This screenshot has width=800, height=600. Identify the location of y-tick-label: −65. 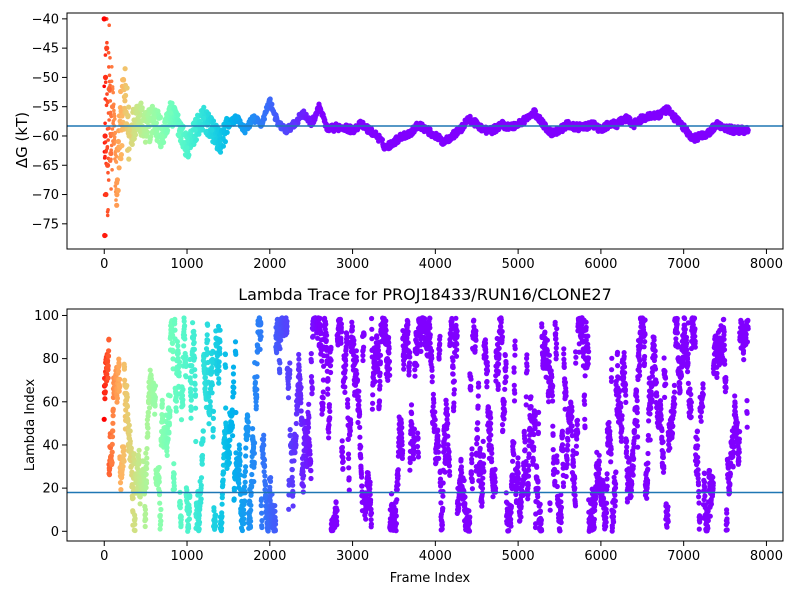
(45, 166).